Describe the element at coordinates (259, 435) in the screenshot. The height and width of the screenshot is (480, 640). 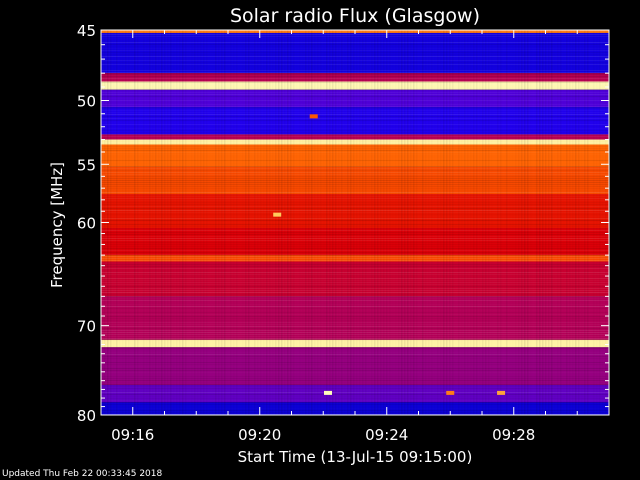
I see `x-tick-label: 09:20` at that location.